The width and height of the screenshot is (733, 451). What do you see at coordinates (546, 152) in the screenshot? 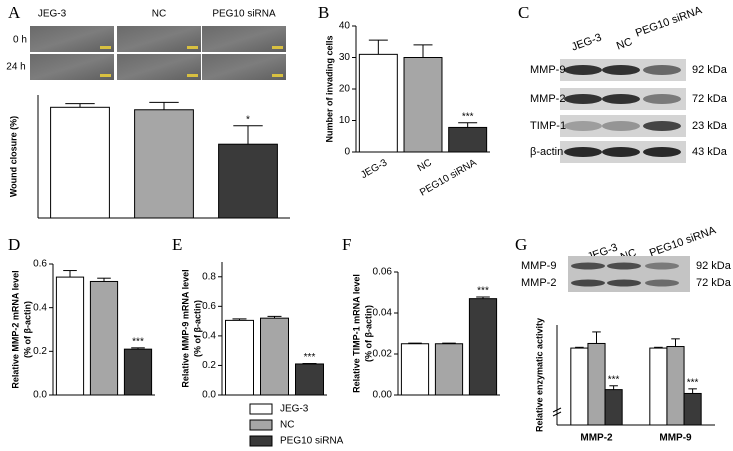
I see `band-label: β-actin` at bounding box center [546, 152].